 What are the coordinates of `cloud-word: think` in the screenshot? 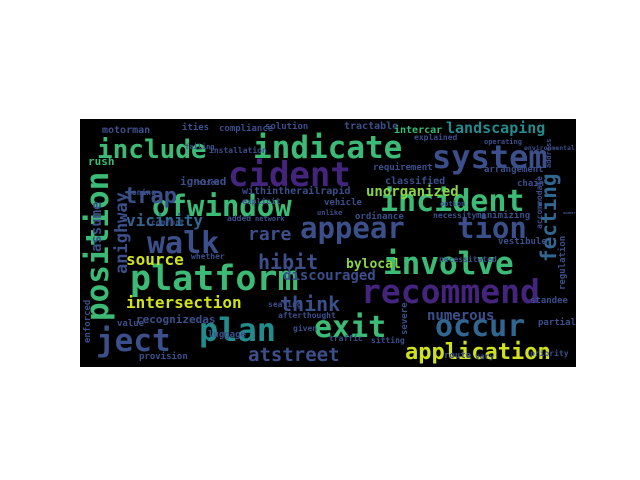 It's located at (310, 304).